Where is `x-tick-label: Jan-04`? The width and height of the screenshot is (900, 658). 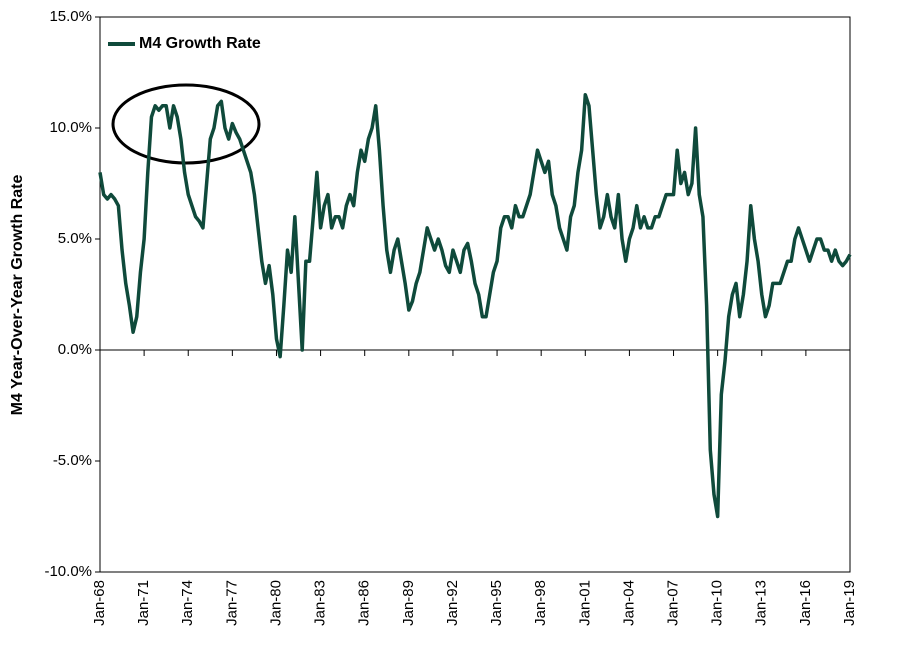 x-tick-label: Jan-04 is located at coordinates (628, 603).